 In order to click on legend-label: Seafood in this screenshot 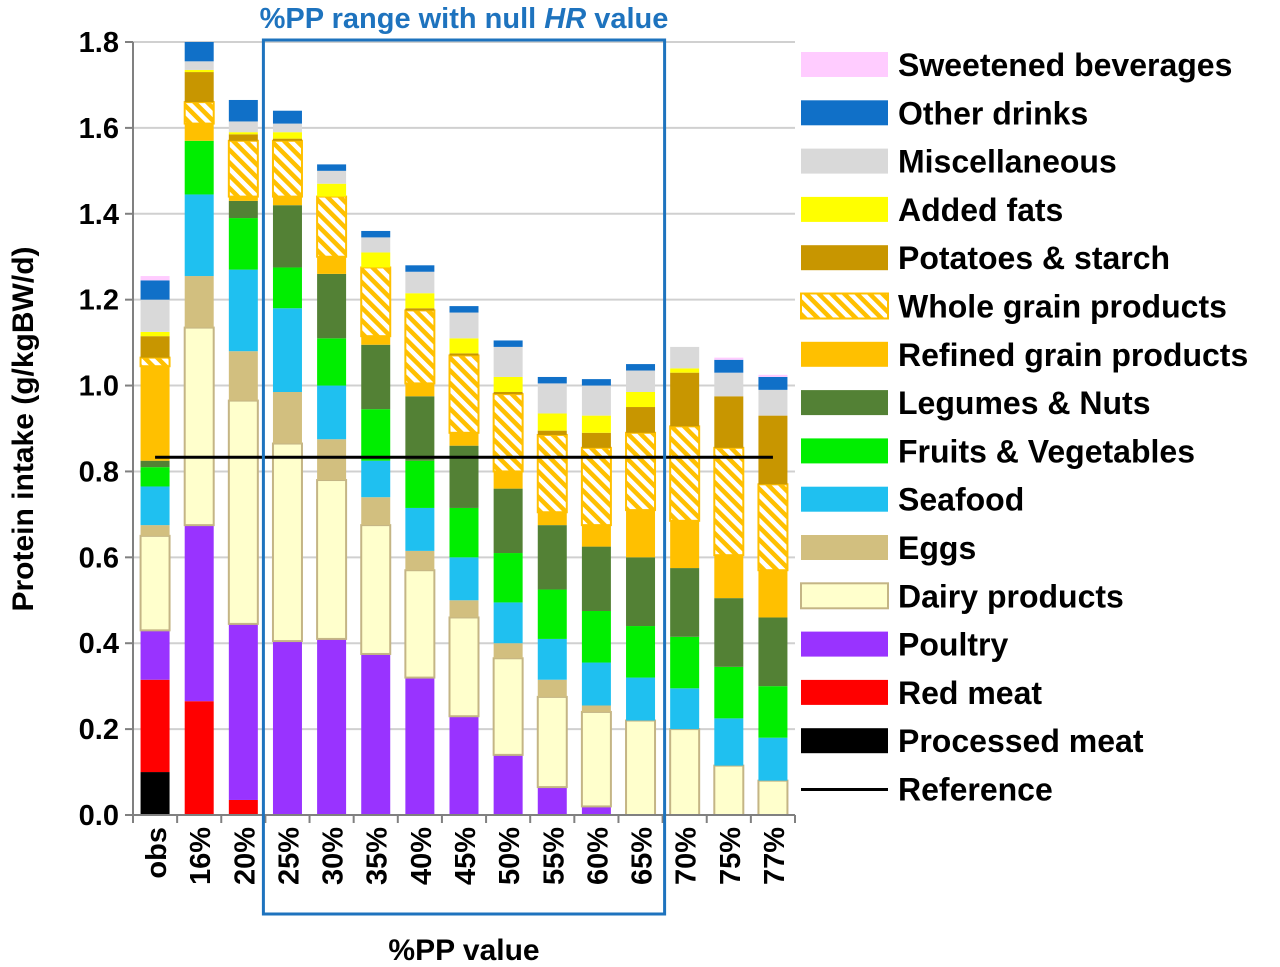, I will do `click(961, 500)`.